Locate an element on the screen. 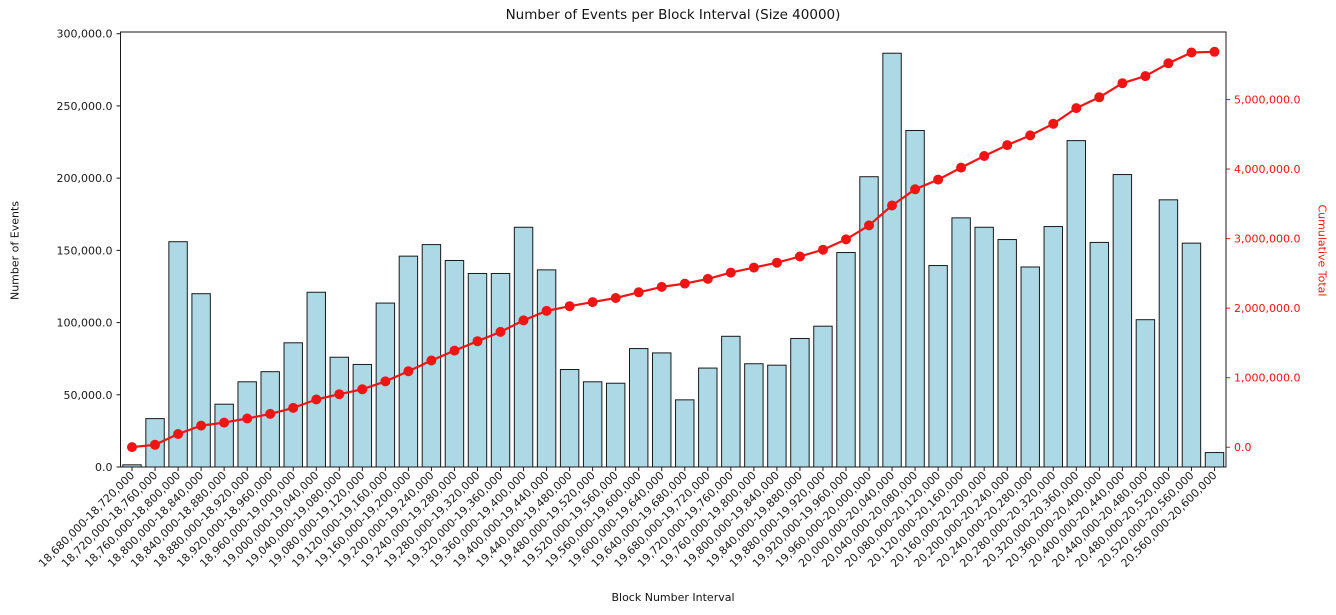 Image resolution: width=1336 pixels, height=615 pixels. right-tick-label: 2,000,000.0 is located at coordinates (1267, 308).